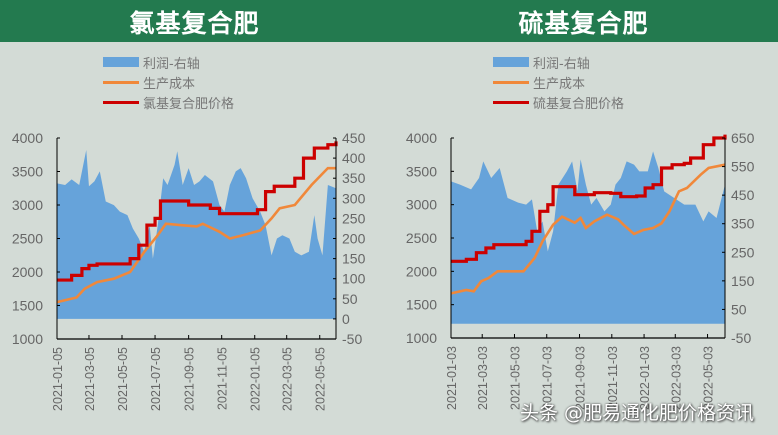  What do you see at coordinates (354, 158) in the screenshot?
I see `y2-tick-label: 400` at bounding box center [354, 158].